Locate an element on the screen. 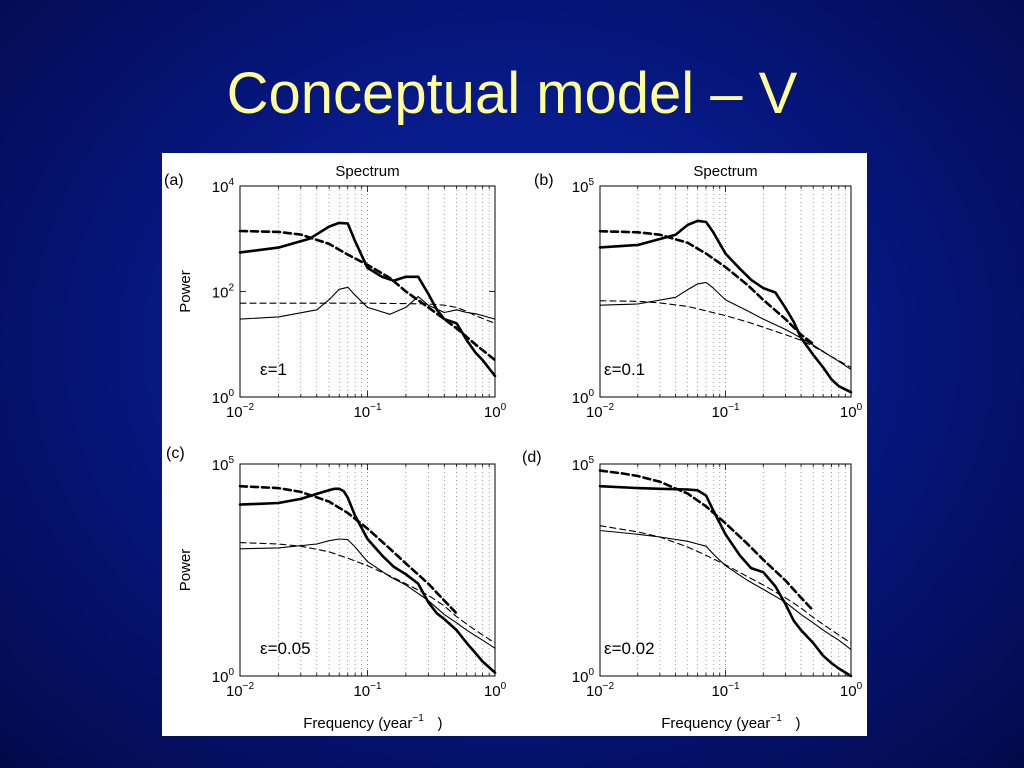 The width and height of the screenshot is (1024, 768). panel-a: 10⁻² 10⁻¹ 10⁰ 10⁰ 10² 10⁴ (a) Spectrum Power ε=1 is located at coordinates (335, 292).